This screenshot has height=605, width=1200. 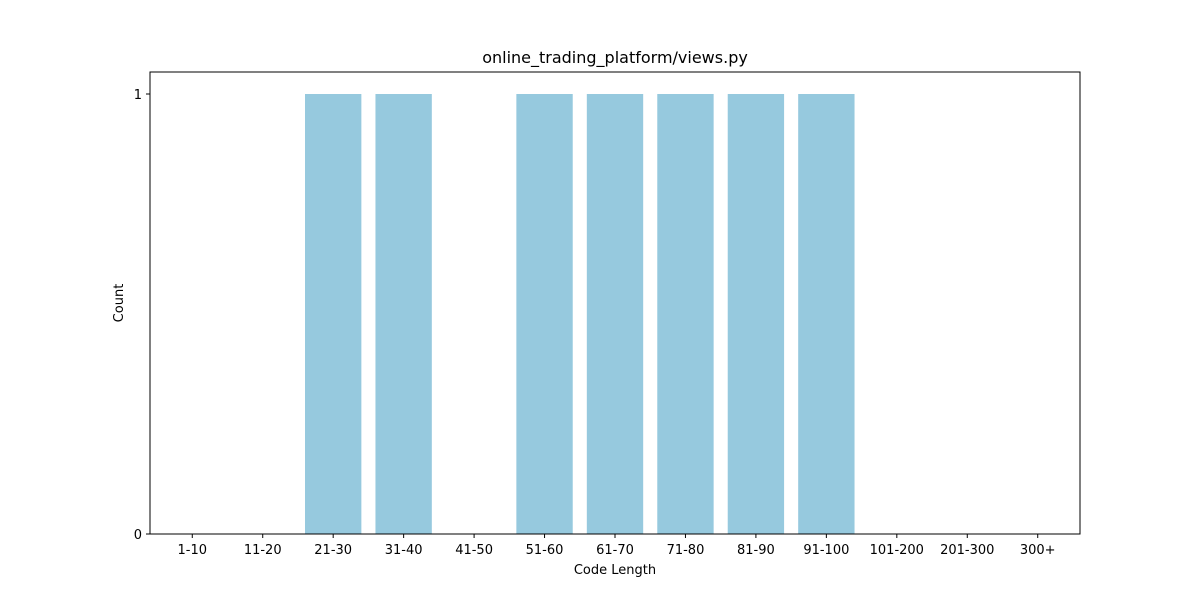 I want to click on x-tick-label: 11-20, so click(x=263, y=550).